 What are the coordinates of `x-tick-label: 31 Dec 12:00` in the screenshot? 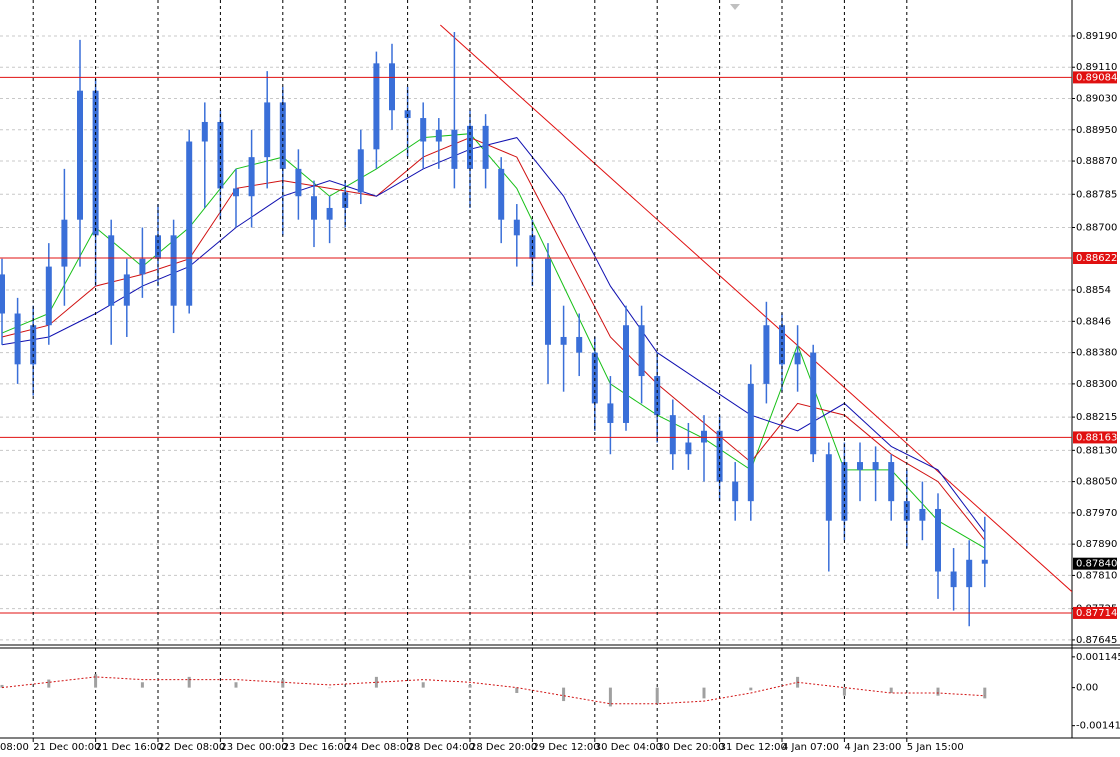 It's located at (753, 747).